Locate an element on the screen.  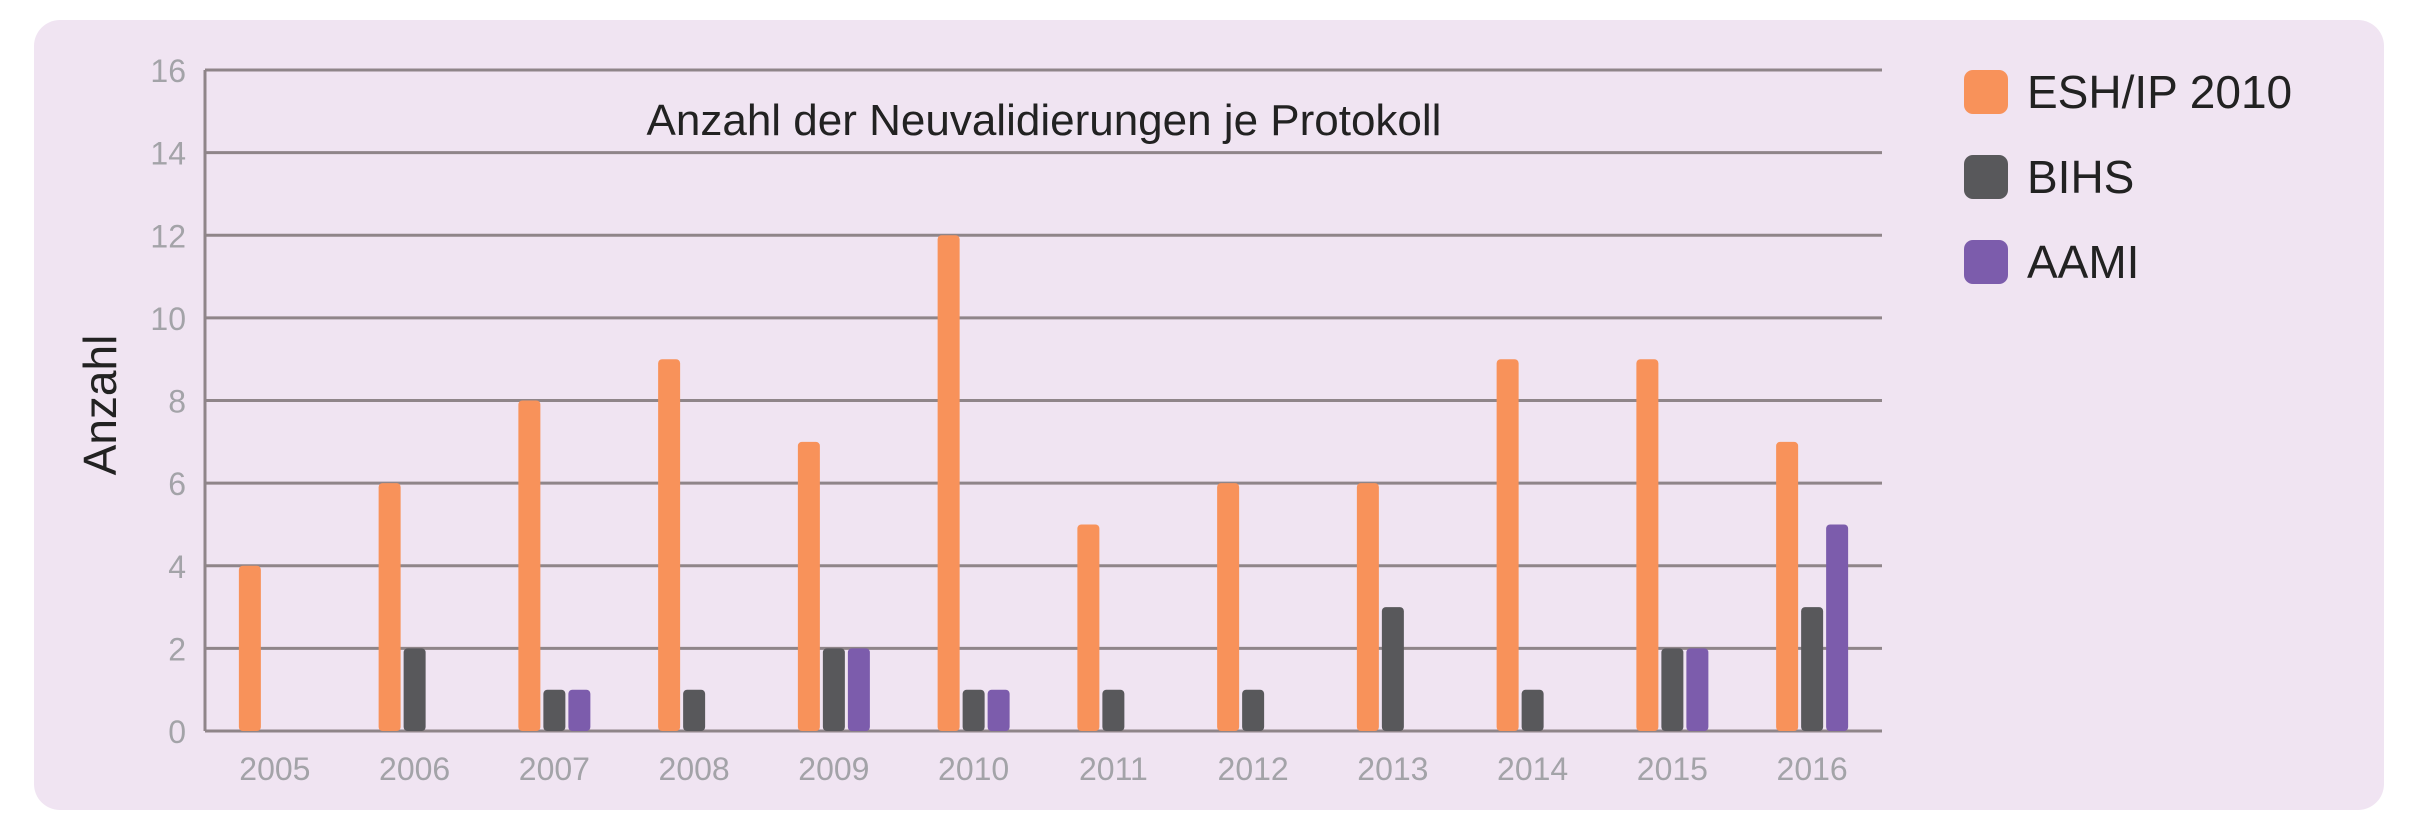
legend: ESH/IP 2010 BIHS AAMI is located at coordinates (2128, 177).